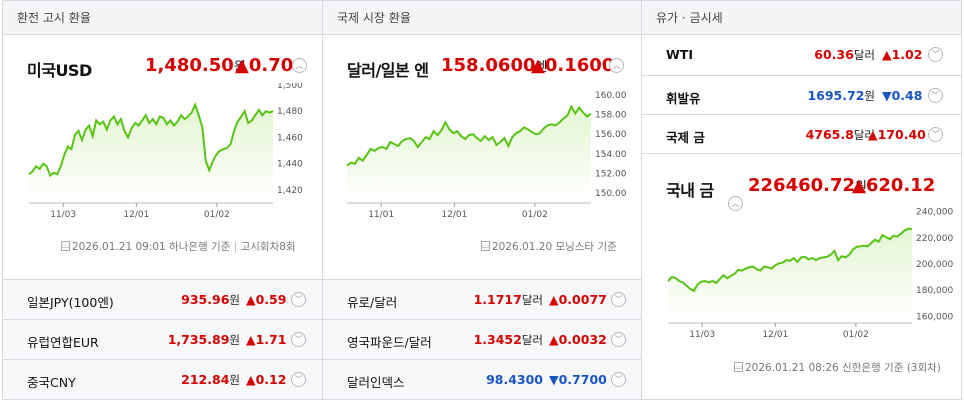 This screenshot has height=400, width=964. What do you see at coordinates (376, 382) in the screenshot?
I see `row-name: 달러인덱스` at bounding box center [376, 382].